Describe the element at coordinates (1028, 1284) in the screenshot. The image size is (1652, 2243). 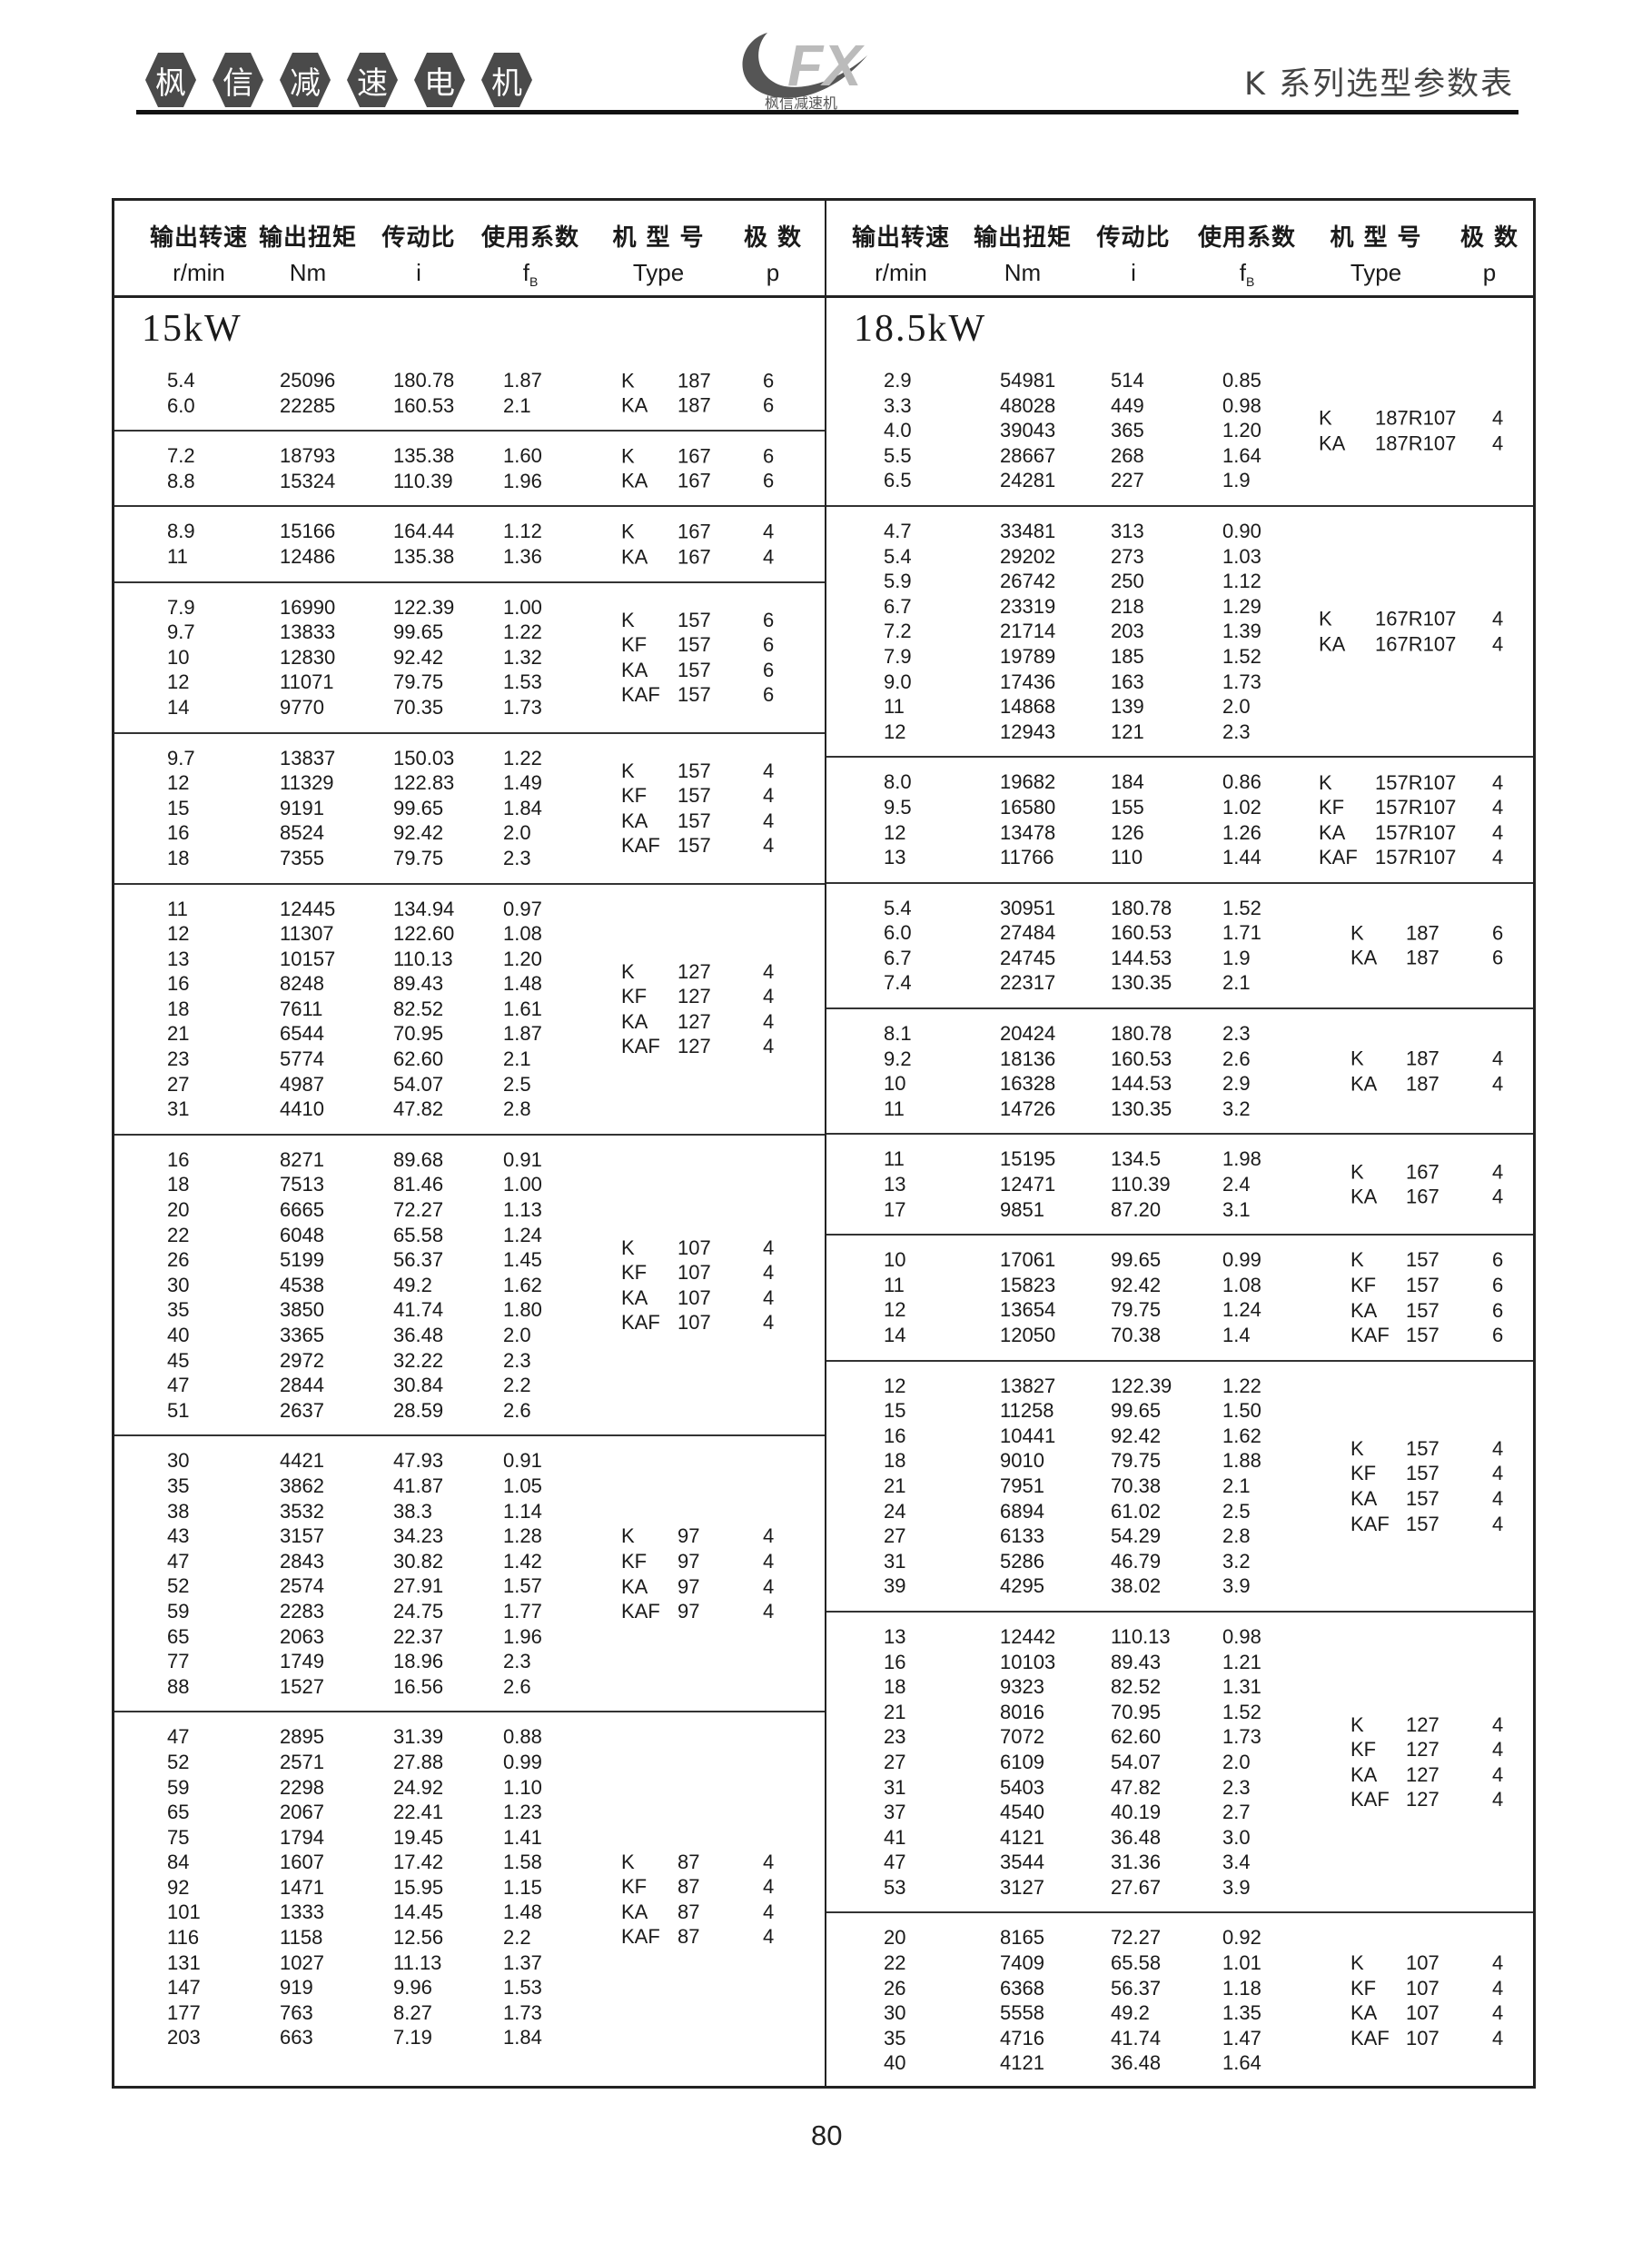
I see `output-torque-cell: 15823` at that location.